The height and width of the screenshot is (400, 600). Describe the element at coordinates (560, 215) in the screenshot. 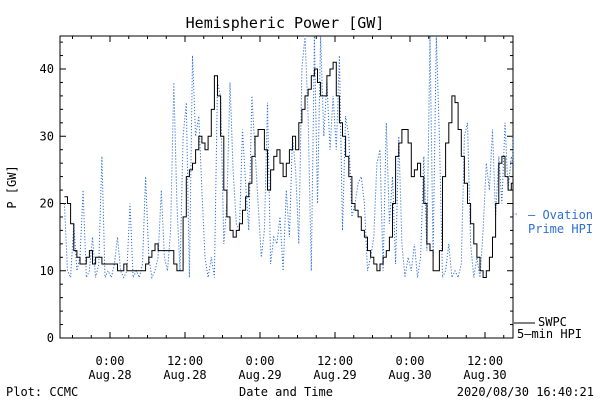

I see `legend-ovation-line1: – Ovation` at that location.